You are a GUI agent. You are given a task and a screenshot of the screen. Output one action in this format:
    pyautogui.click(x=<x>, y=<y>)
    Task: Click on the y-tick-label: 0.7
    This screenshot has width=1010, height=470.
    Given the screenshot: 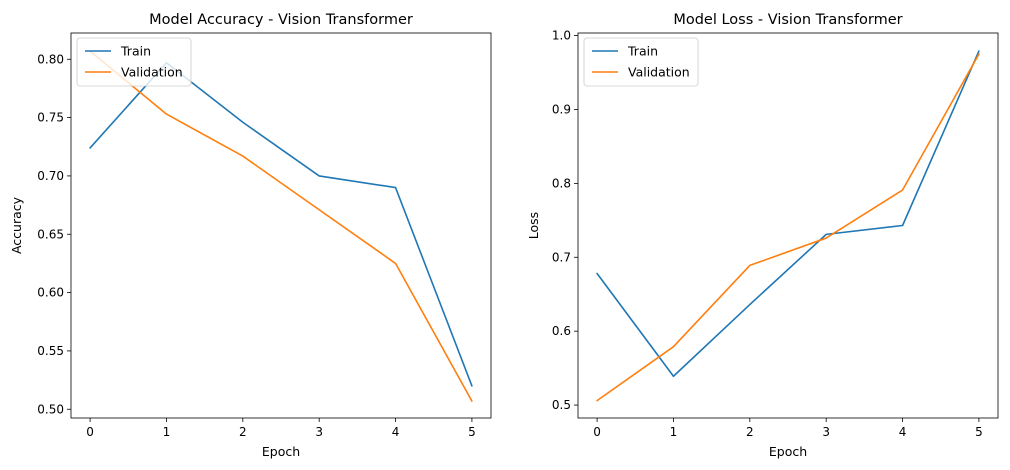 What is the action you would take?
    pyautogui.click(x=561, y=257)
    